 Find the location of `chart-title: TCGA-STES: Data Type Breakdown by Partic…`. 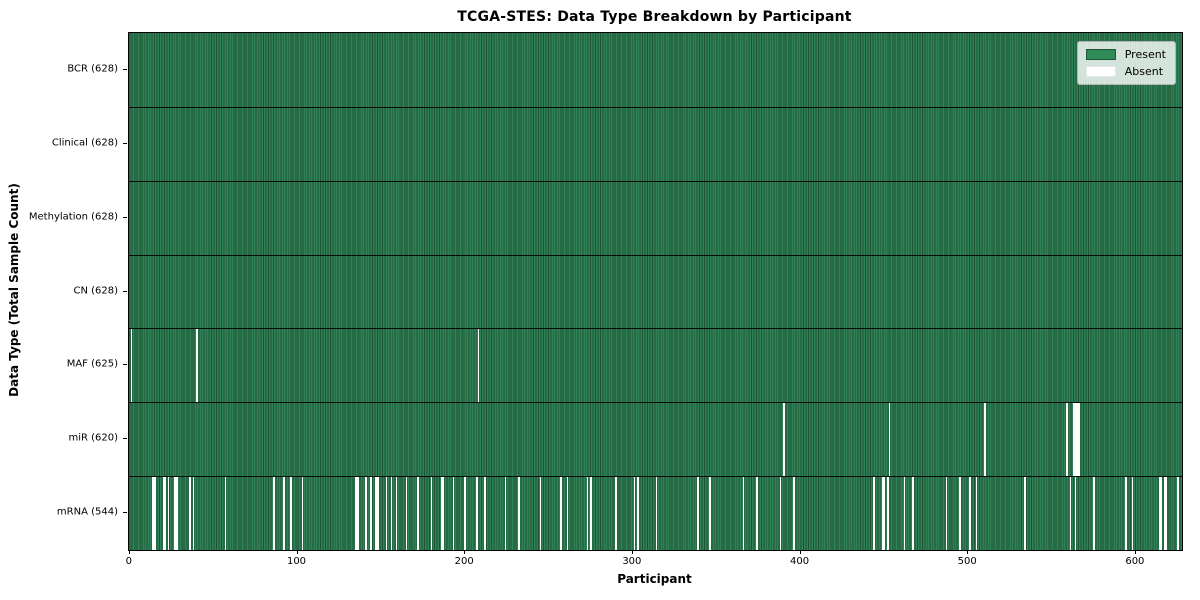

chart-title: TCGA-STES: Data Type Breakdown by Partic… is located at coordinates (654, 17).